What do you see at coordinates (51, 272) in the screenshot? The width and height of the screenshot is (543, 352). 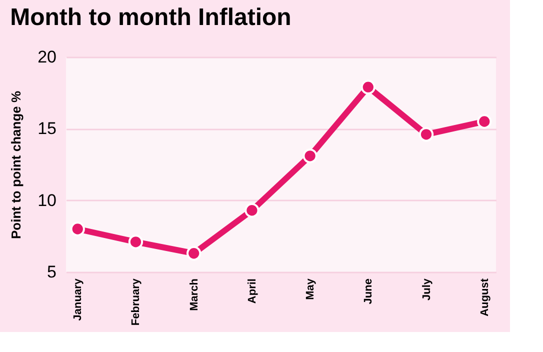 I see `y-tick-label: 5` at bounding box center [51, 272].